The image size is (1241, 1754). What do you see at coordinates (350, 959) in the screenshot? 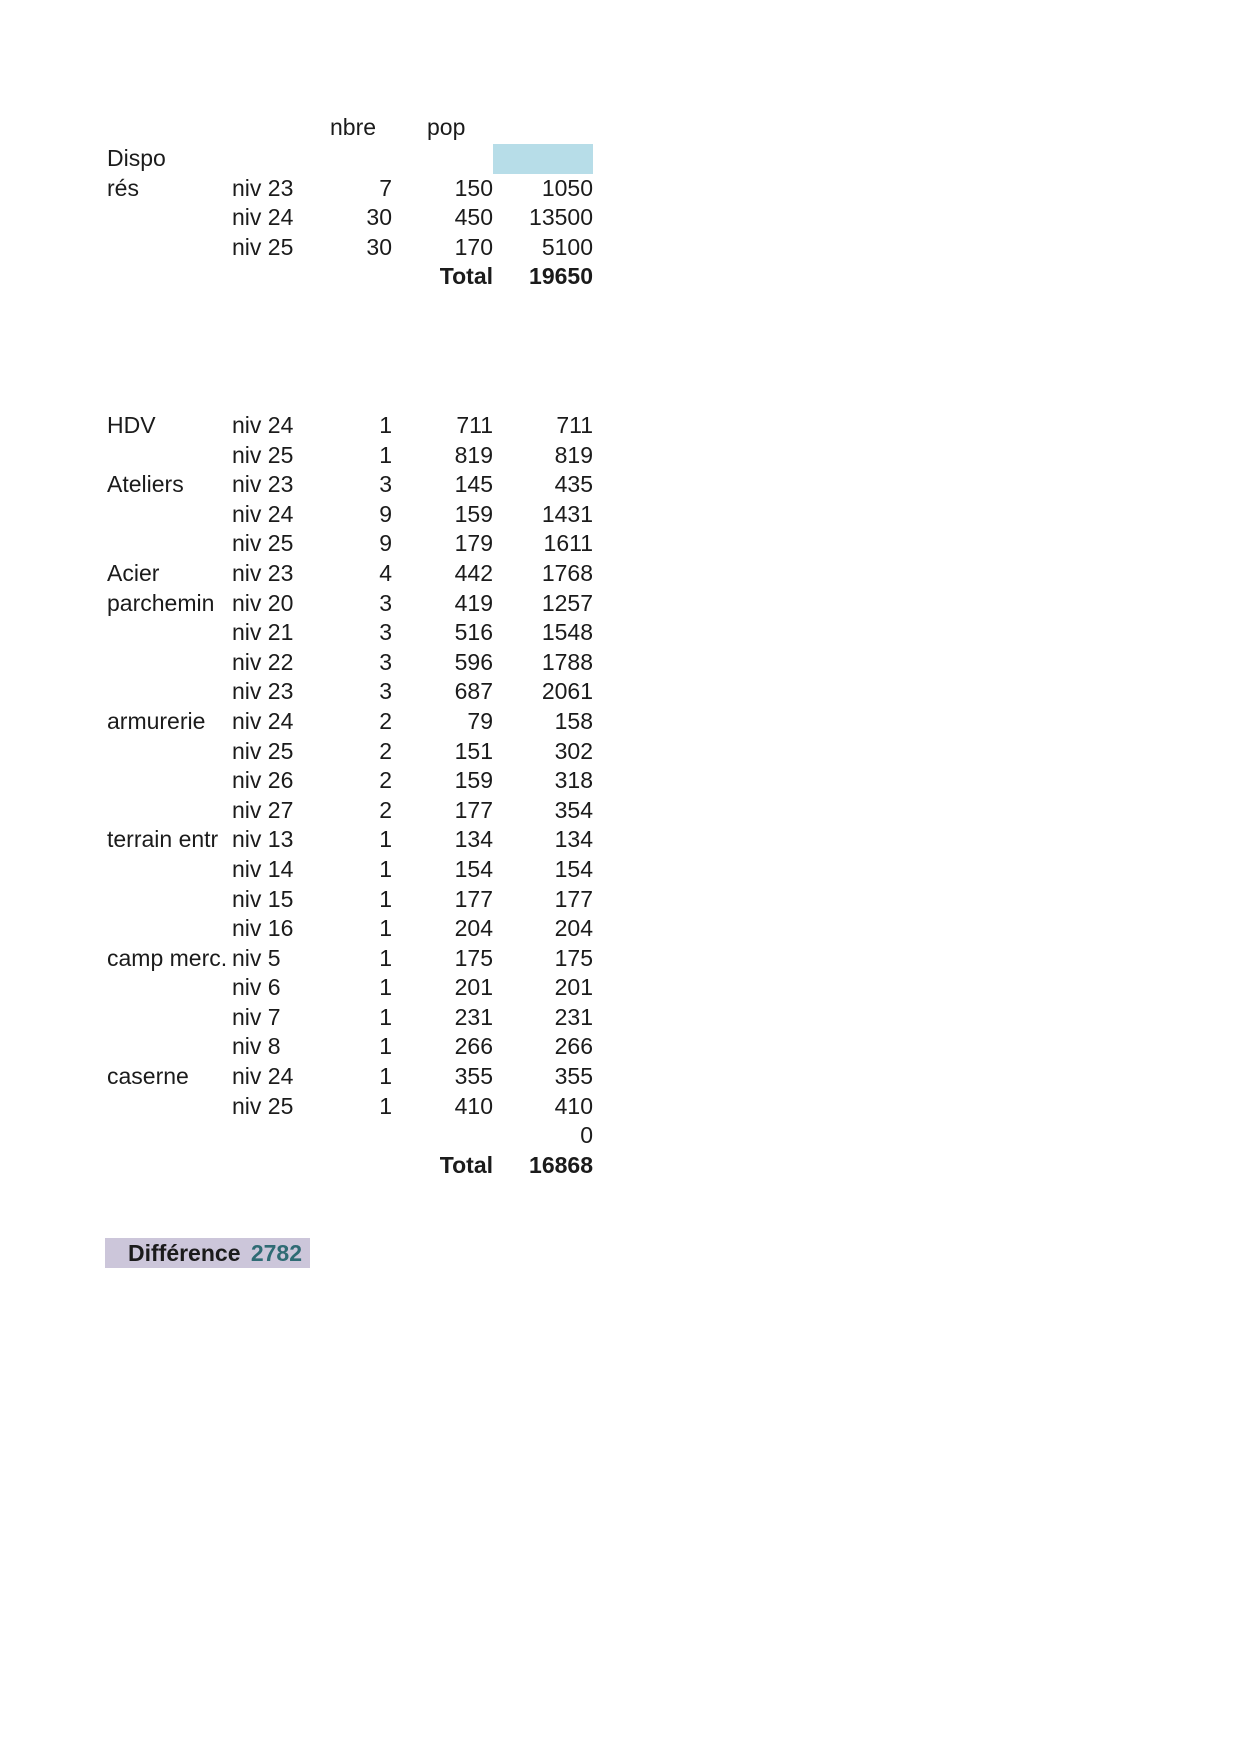
I see `table-row: camp merc. niv 5 1 175 175` at bounding box center [350, 959].